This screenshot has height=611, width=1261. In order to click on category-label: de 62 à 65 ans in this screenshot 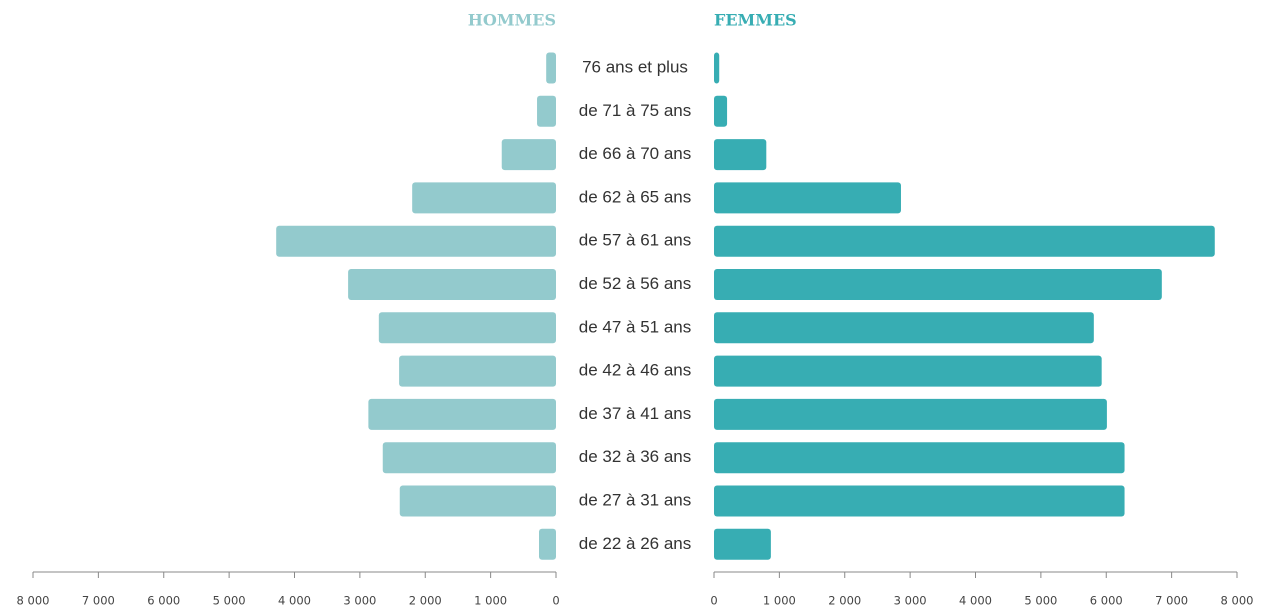, I will do `click(635, 196)`.